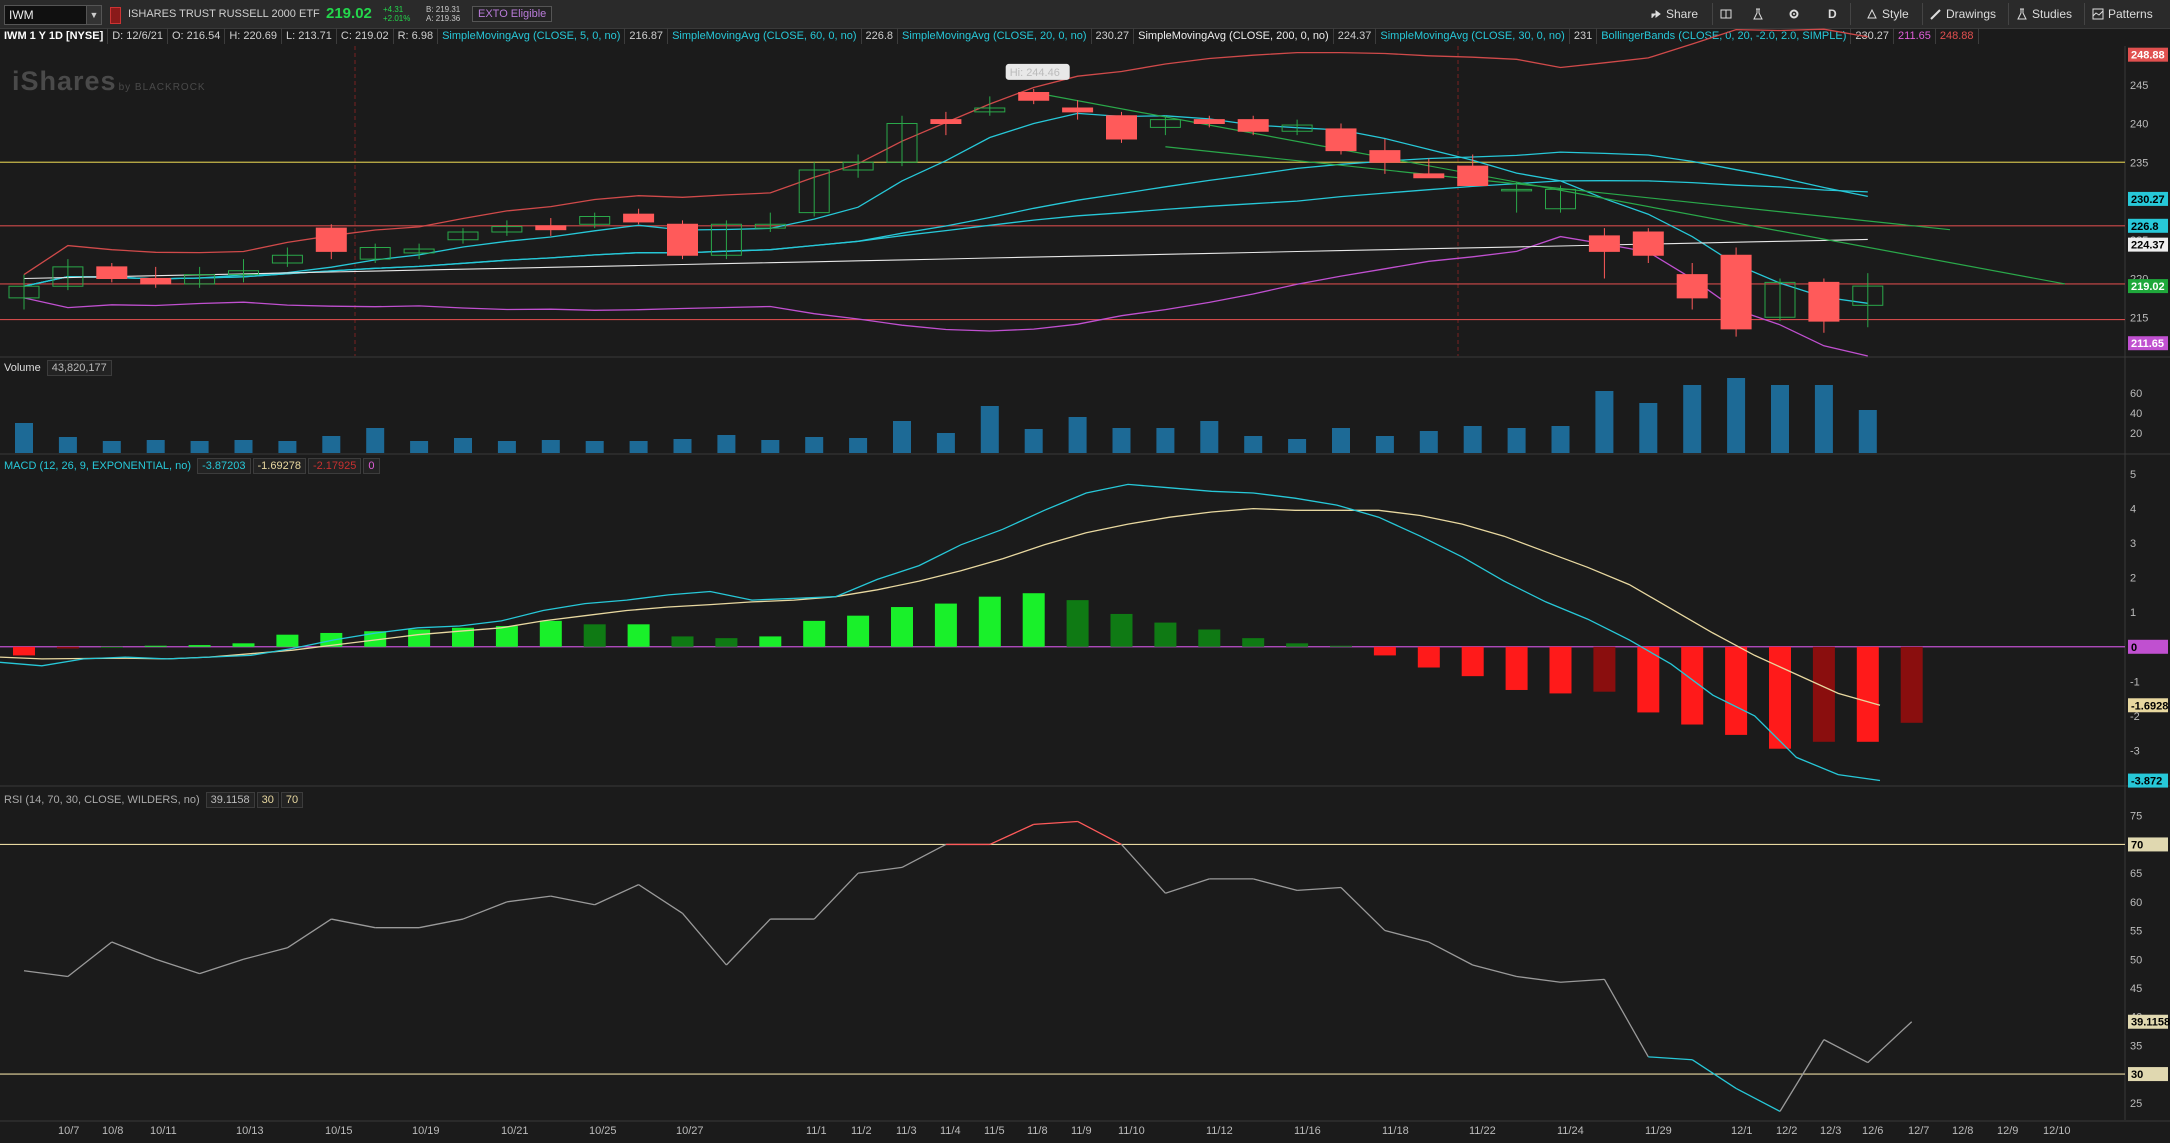 The width and height of the screenshot is (2170, 1143). What do you see at coordinates (138, 36) in the screenshot?
I see `legend-date: D: 12/6/21` at bounding box center [138, 36].